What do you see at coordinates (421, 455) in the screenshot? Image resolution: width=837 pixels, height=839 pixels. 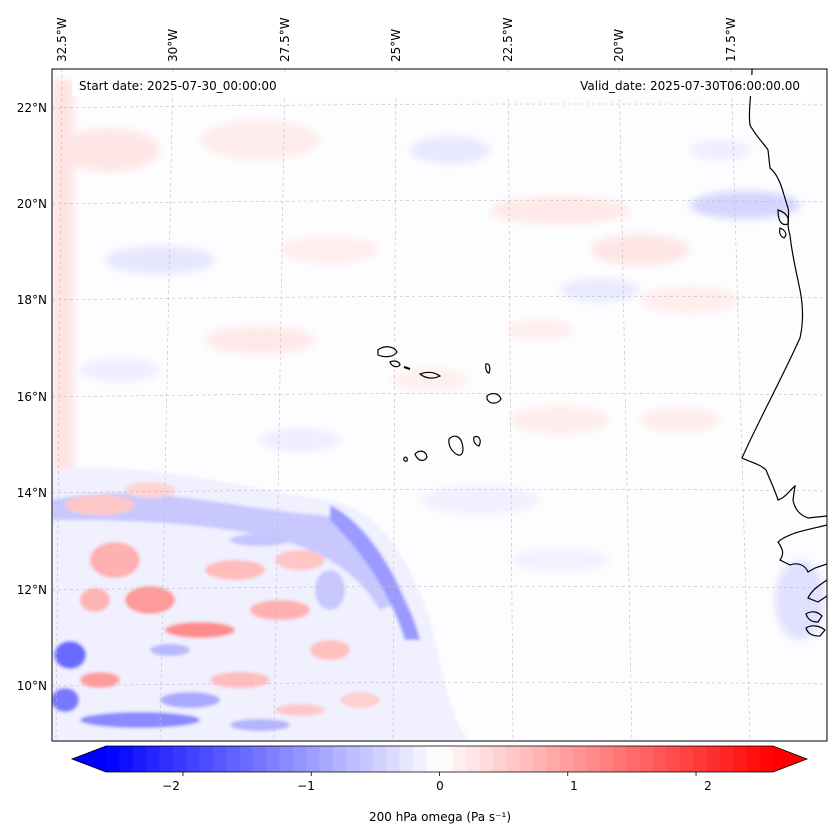 I see `island-fogo` at bounding box center [421, 455].